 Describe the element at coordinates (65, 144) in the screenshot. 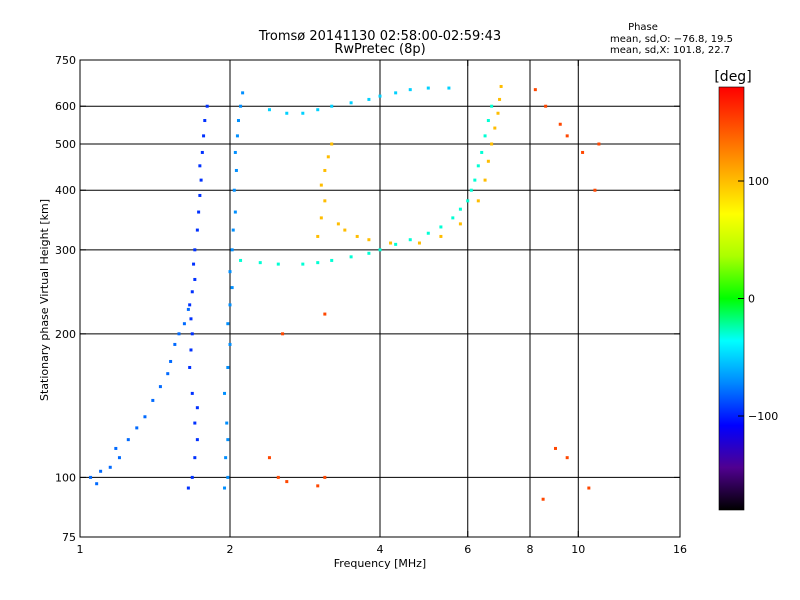

I see `y-tick-label: 500` at that location.